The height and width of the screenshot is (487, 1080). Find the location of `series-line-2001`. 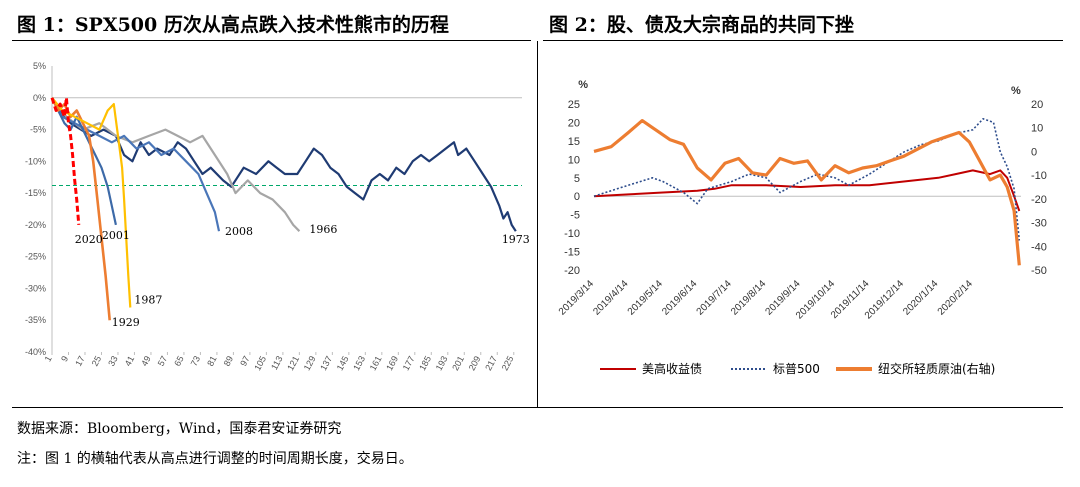

series-line-2001 is located at coordinates (84, 161).